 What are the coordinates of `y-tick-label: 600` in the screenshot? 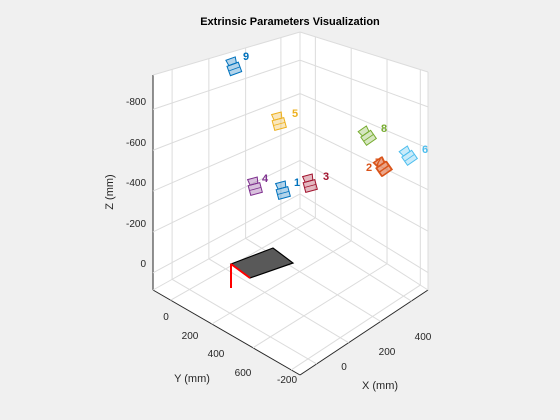 It's located at (243, 373).